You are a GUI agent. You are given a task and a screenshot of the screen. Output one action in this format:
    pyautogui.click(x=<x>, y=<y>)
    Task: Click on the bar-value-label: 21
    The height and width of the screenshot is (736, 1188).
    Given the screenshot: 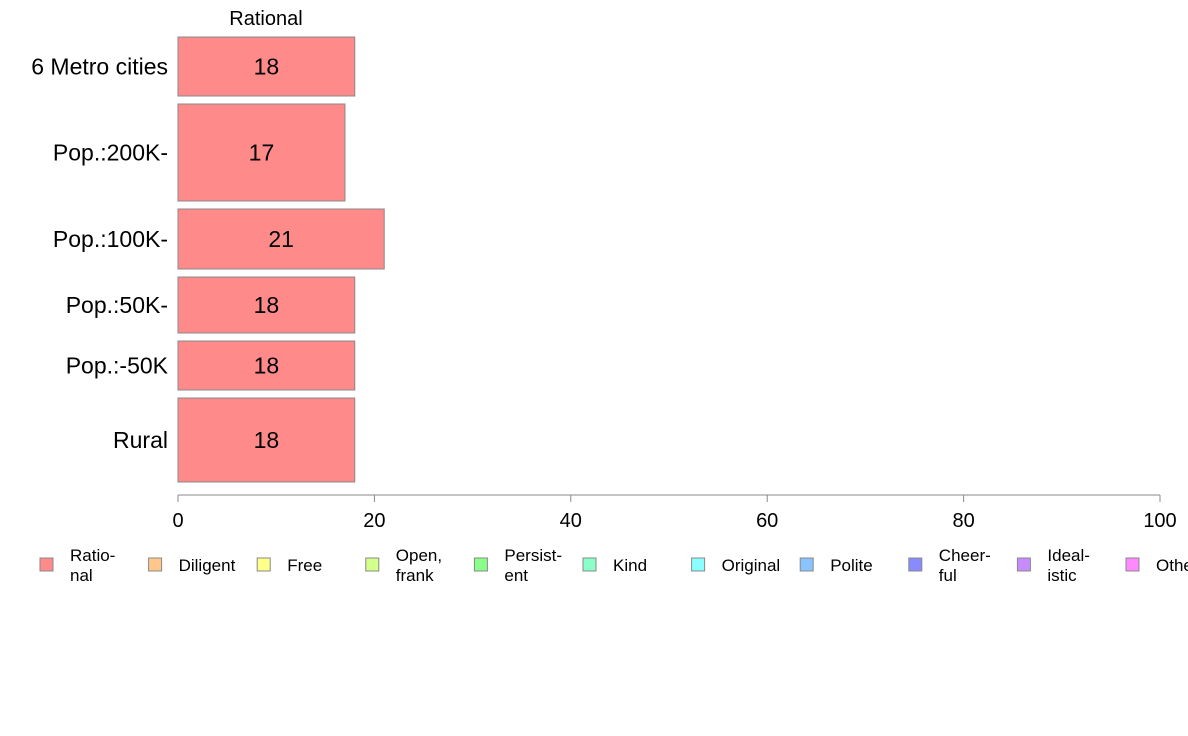 What is the action you would take?
    pyautogui.click(x=281, y=239)
    